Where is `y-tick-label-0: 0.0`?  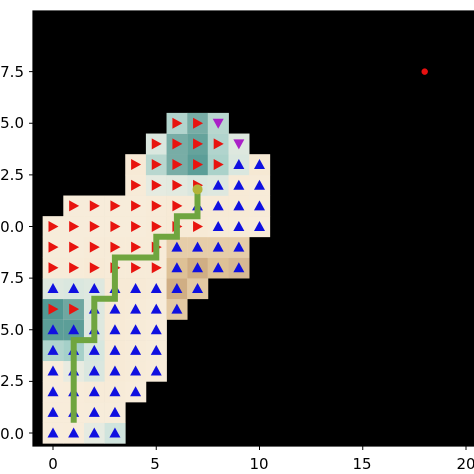 y-tick-label-0: 0.0 is located at coordinates (12, 434).